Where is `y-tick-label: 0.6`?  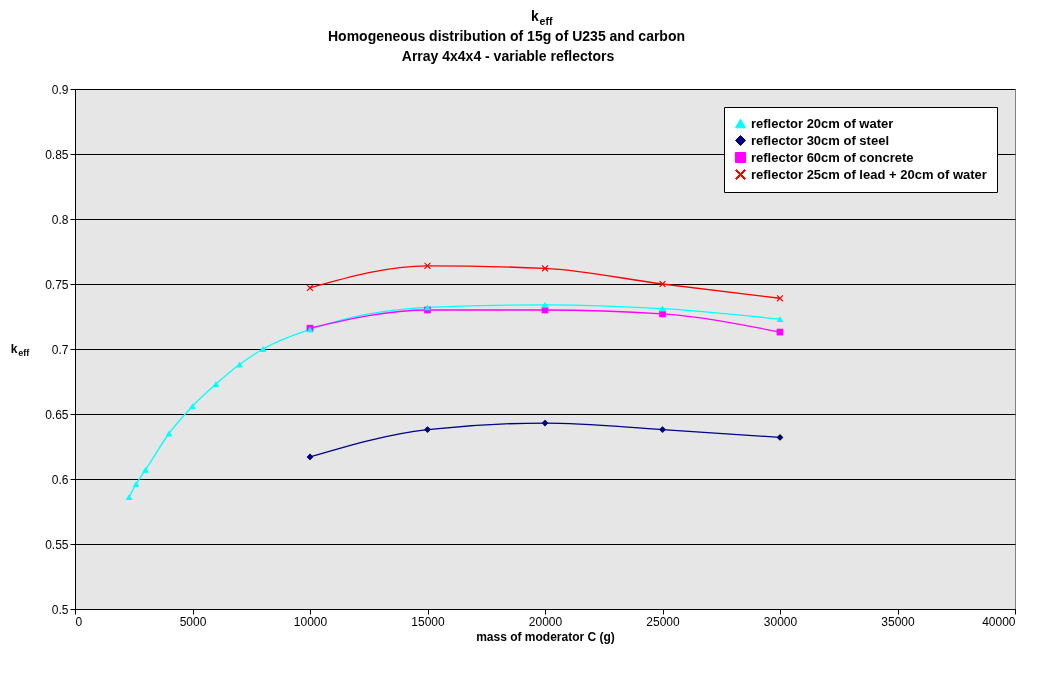
y-tick-label: 0.6 is located at coordinates (60, 479).